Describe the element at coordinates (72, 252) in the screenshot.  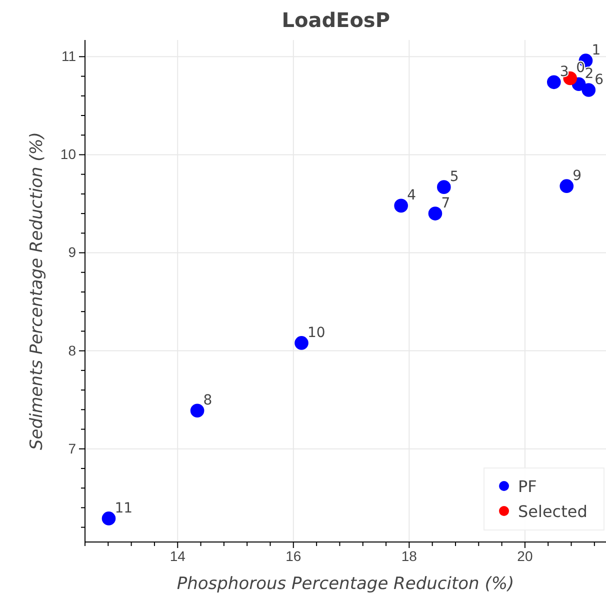
I see `y-tick-label: 9` at that location.